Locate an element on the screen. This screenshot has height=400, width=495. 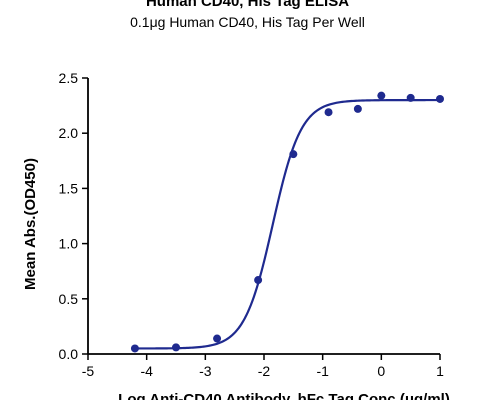
x-tick-label: -2 is located at coordinates (264, 371).